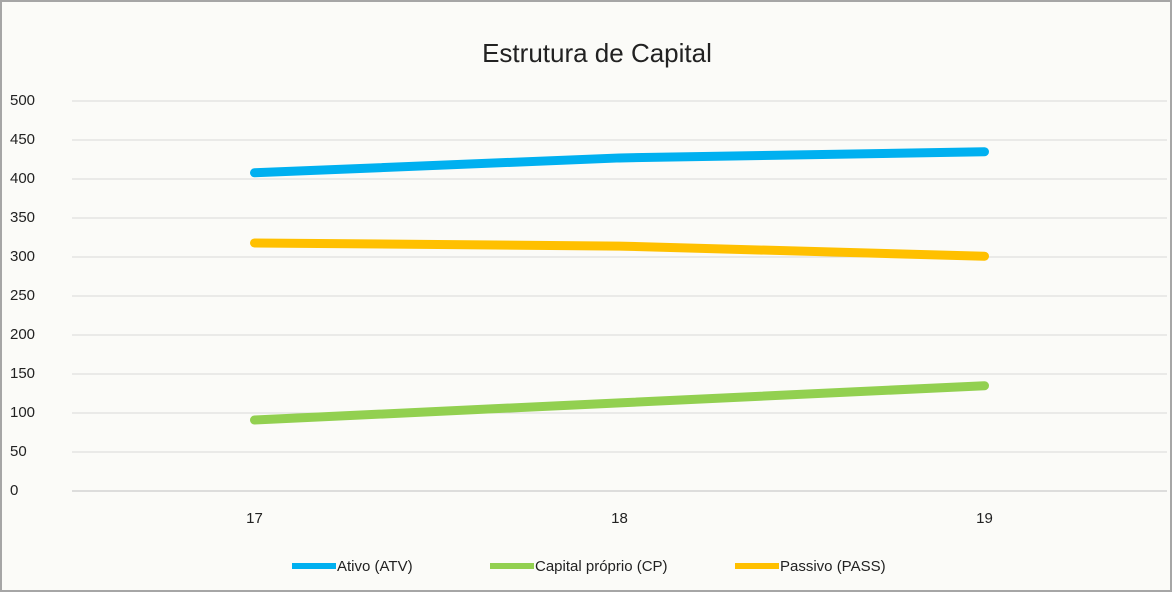 This screenshot has width=1173, height=593. Describe the element at coordinates (22, 412) in the screenshot. I see `y-tick-label: 100` at that location.